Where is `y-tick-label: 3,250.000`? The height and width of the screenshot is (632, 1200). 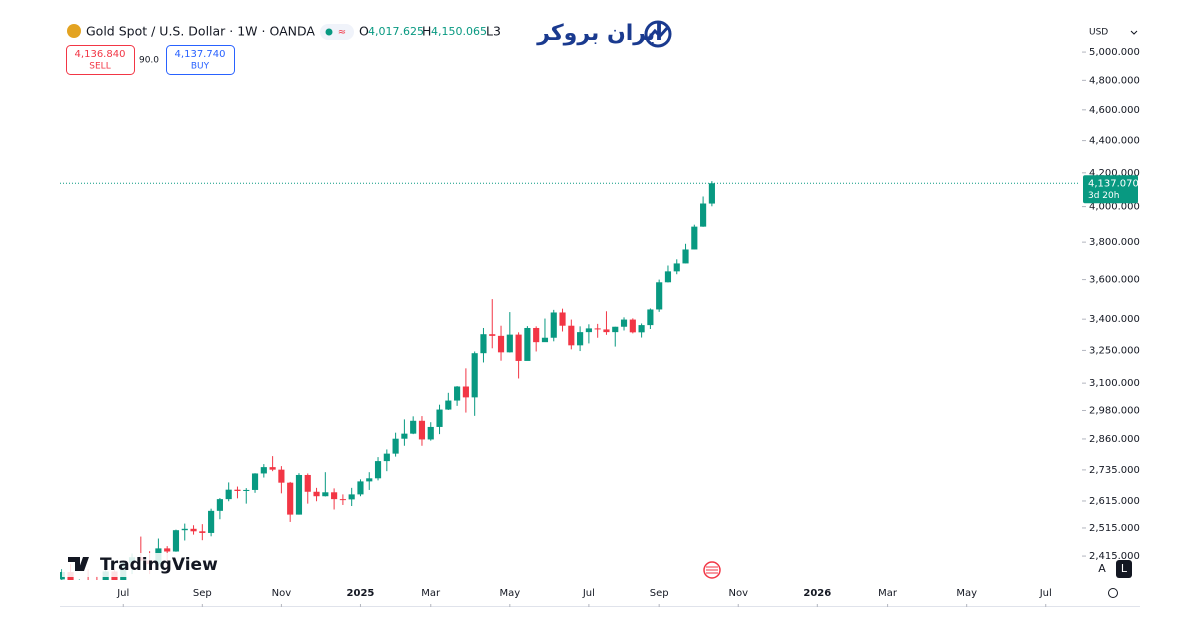 y-tick-label: 3,250.000 is located at coordinates (1114, 350).